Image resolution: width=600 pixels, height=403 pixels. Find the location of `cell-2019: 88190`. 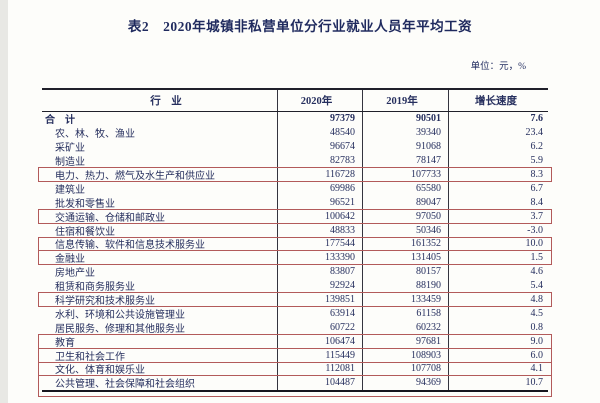

cell-2019: 88190 is located at coordinates (406, 285).